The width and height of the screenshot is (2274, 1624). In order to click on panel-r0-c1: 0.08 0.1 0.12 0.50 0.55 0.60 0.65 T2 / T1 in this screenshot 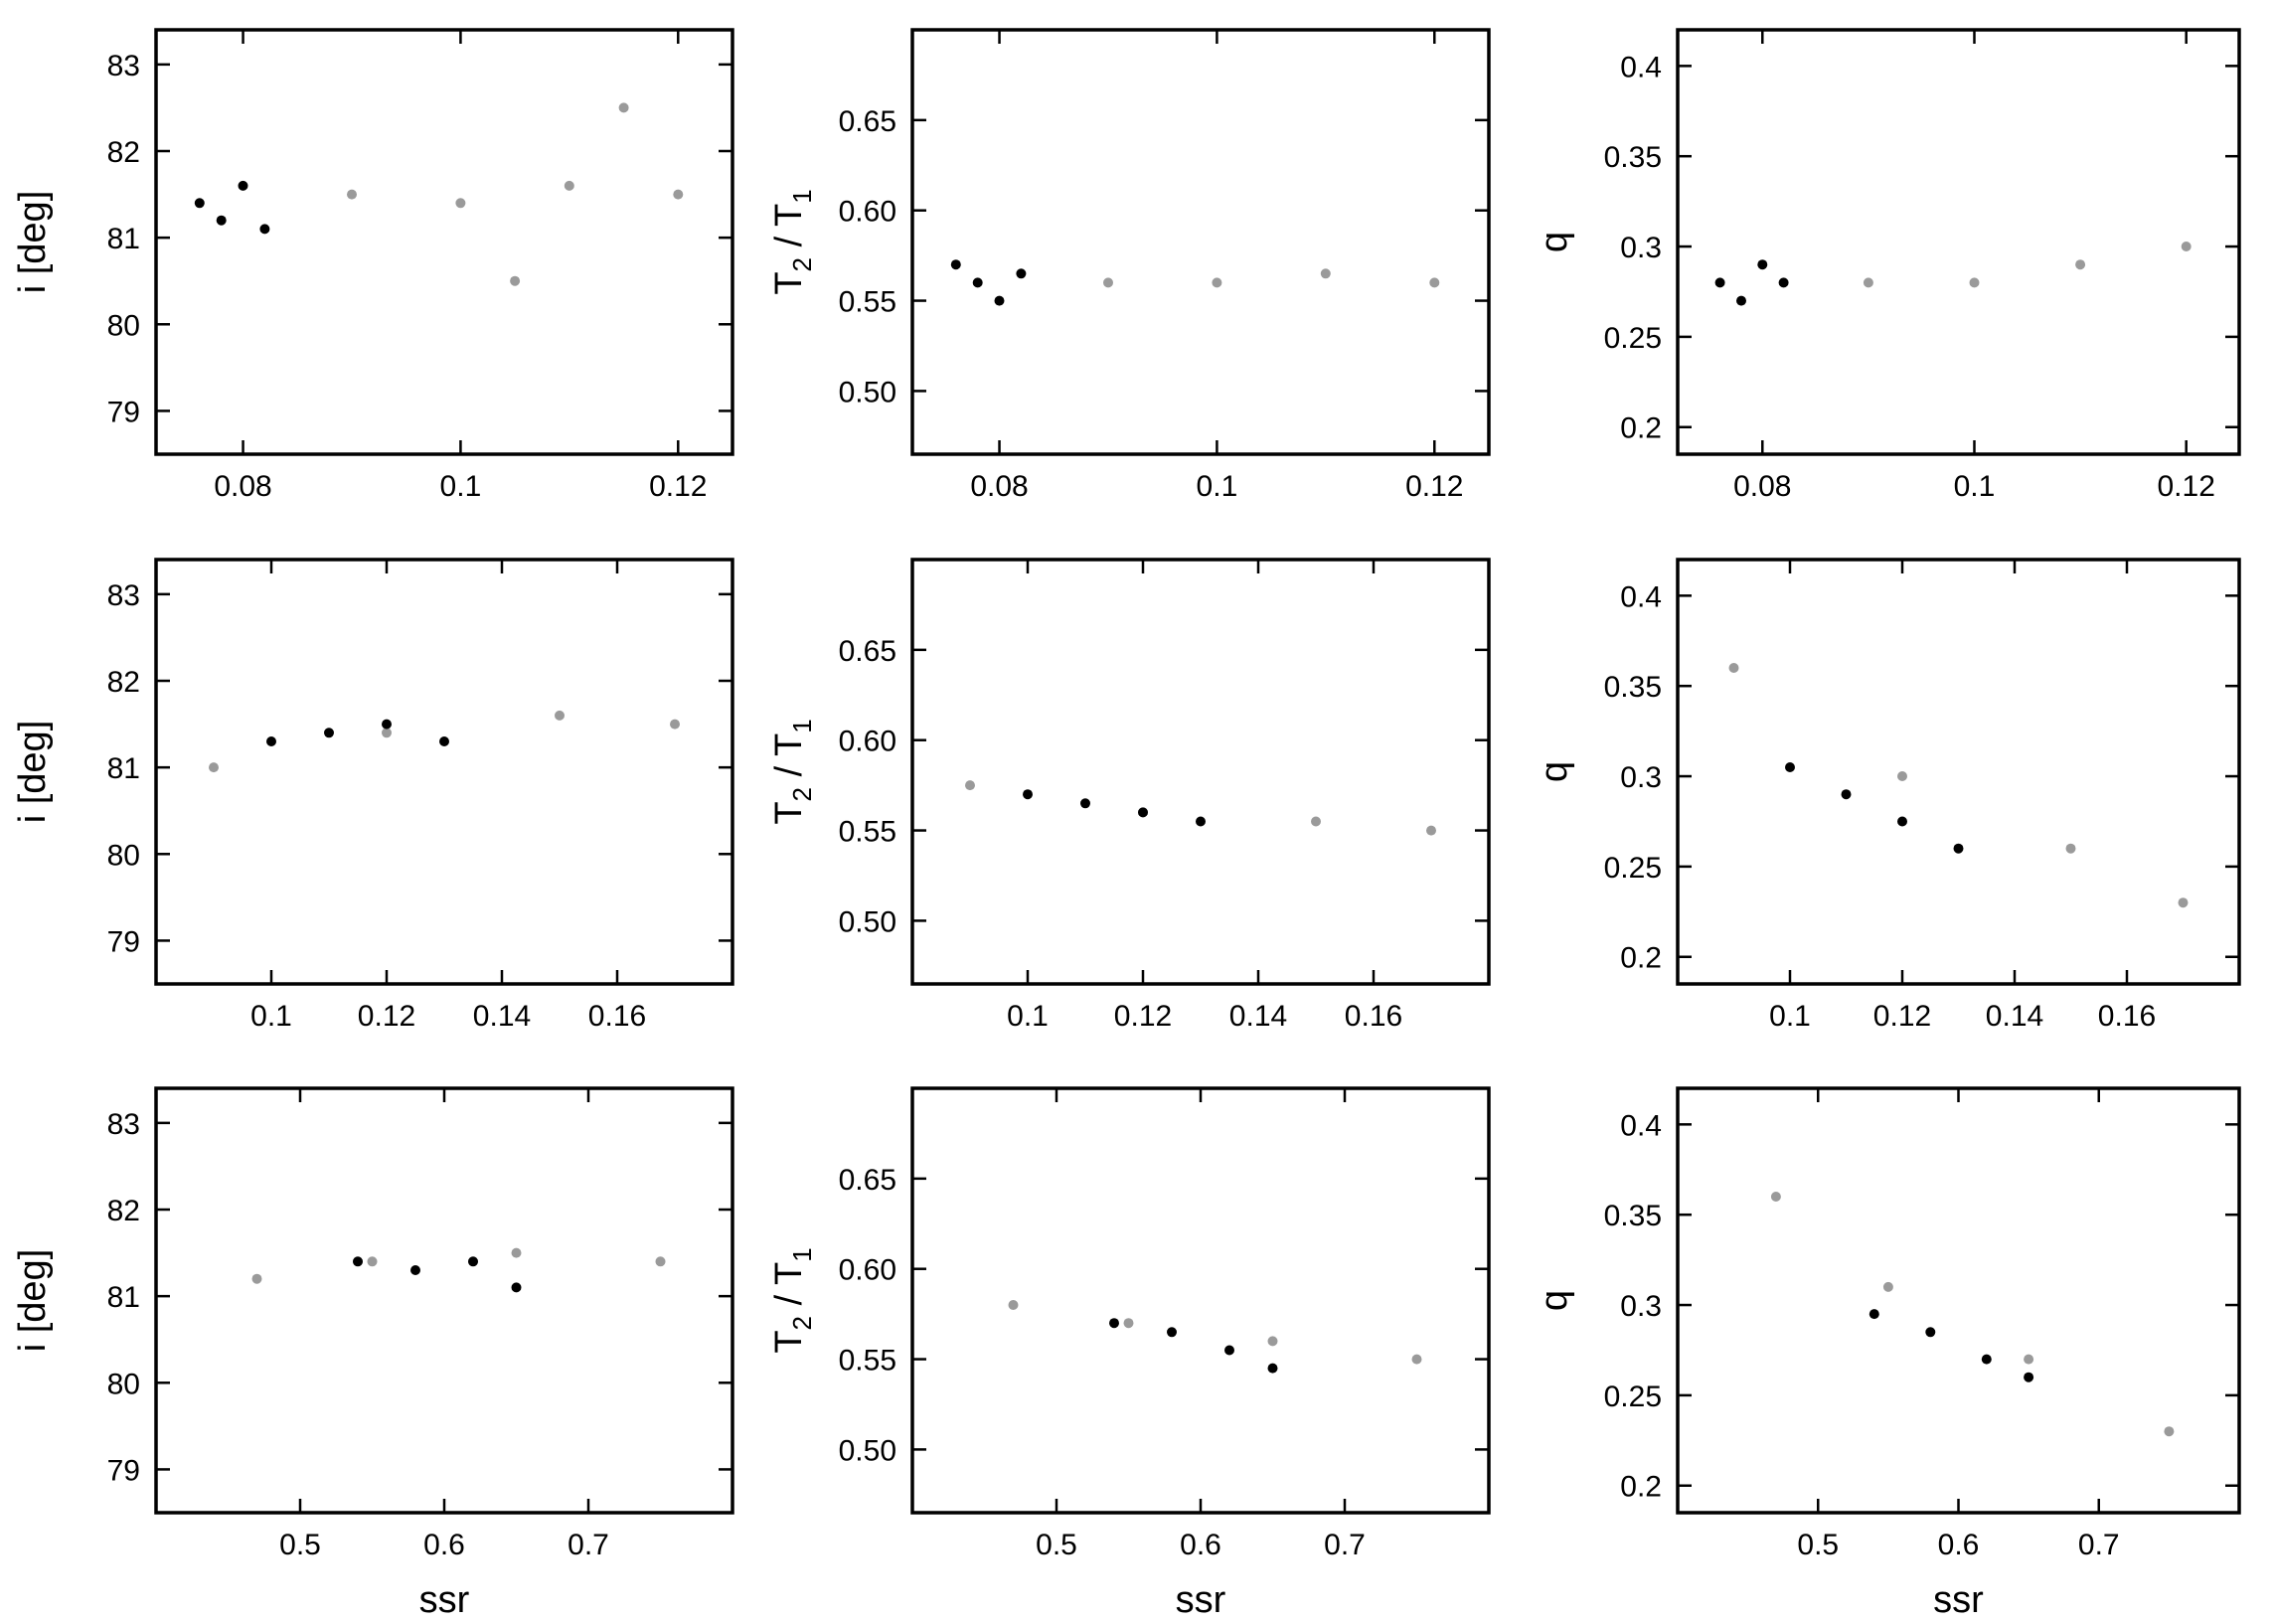, I will do `click(1129, 265)`.